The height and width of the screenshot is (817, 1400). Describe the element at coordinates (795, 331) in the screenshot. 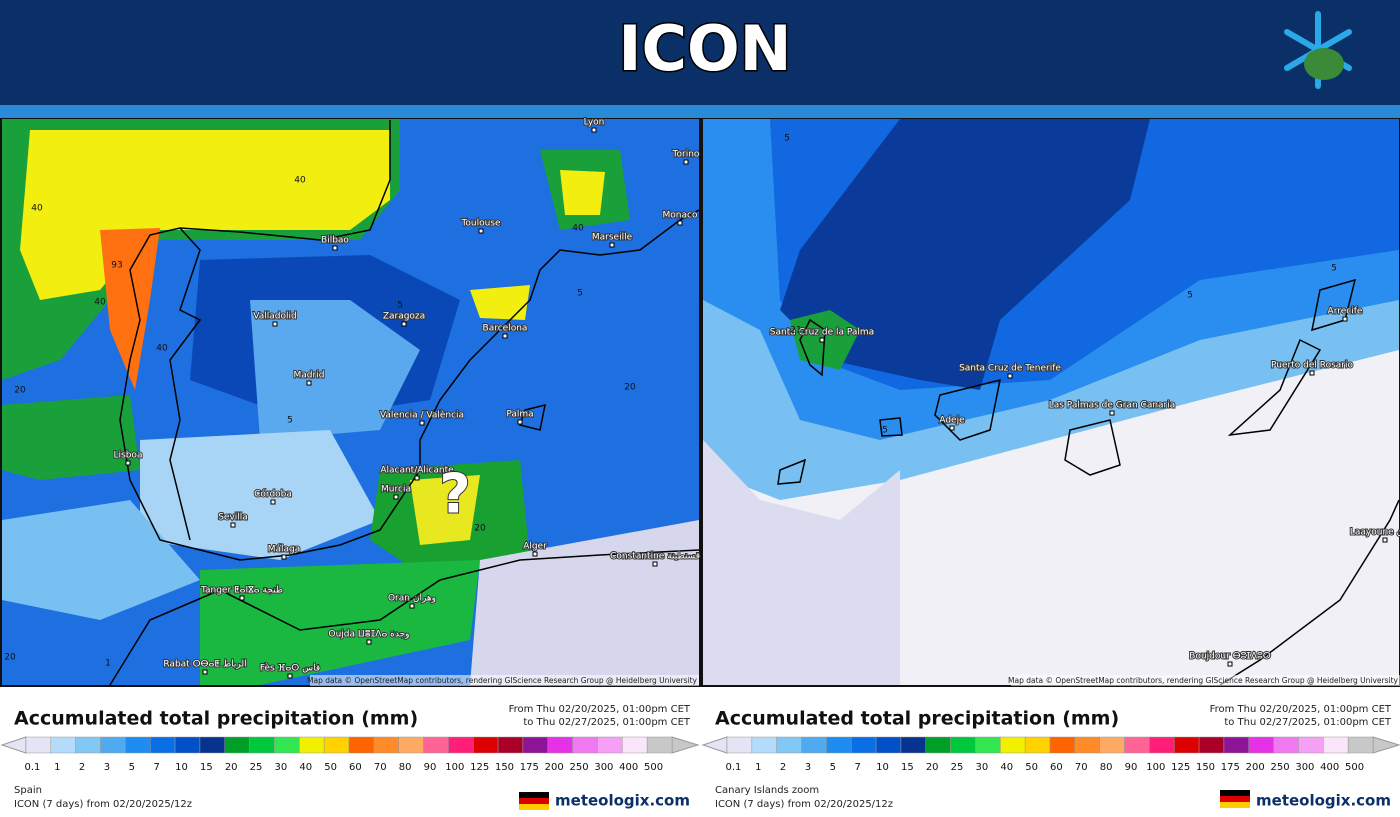

I see `contour-label: 21` at that location.